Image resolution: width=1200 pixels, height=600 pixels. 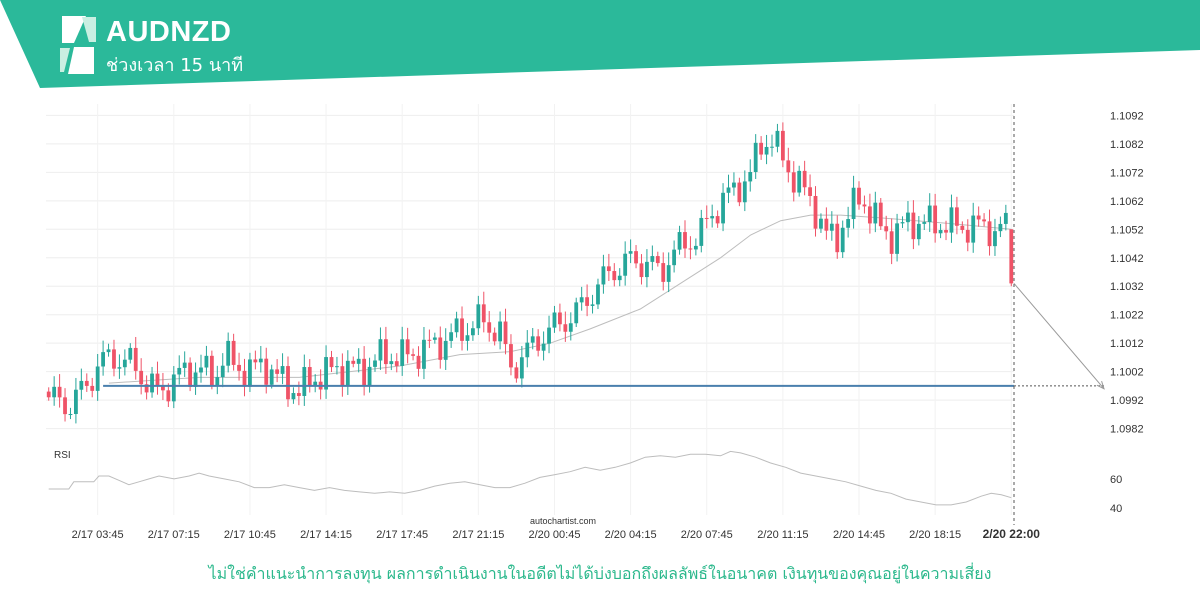 I want to click on price-tick-label: 1.1022, so click(x=1127, y=316).